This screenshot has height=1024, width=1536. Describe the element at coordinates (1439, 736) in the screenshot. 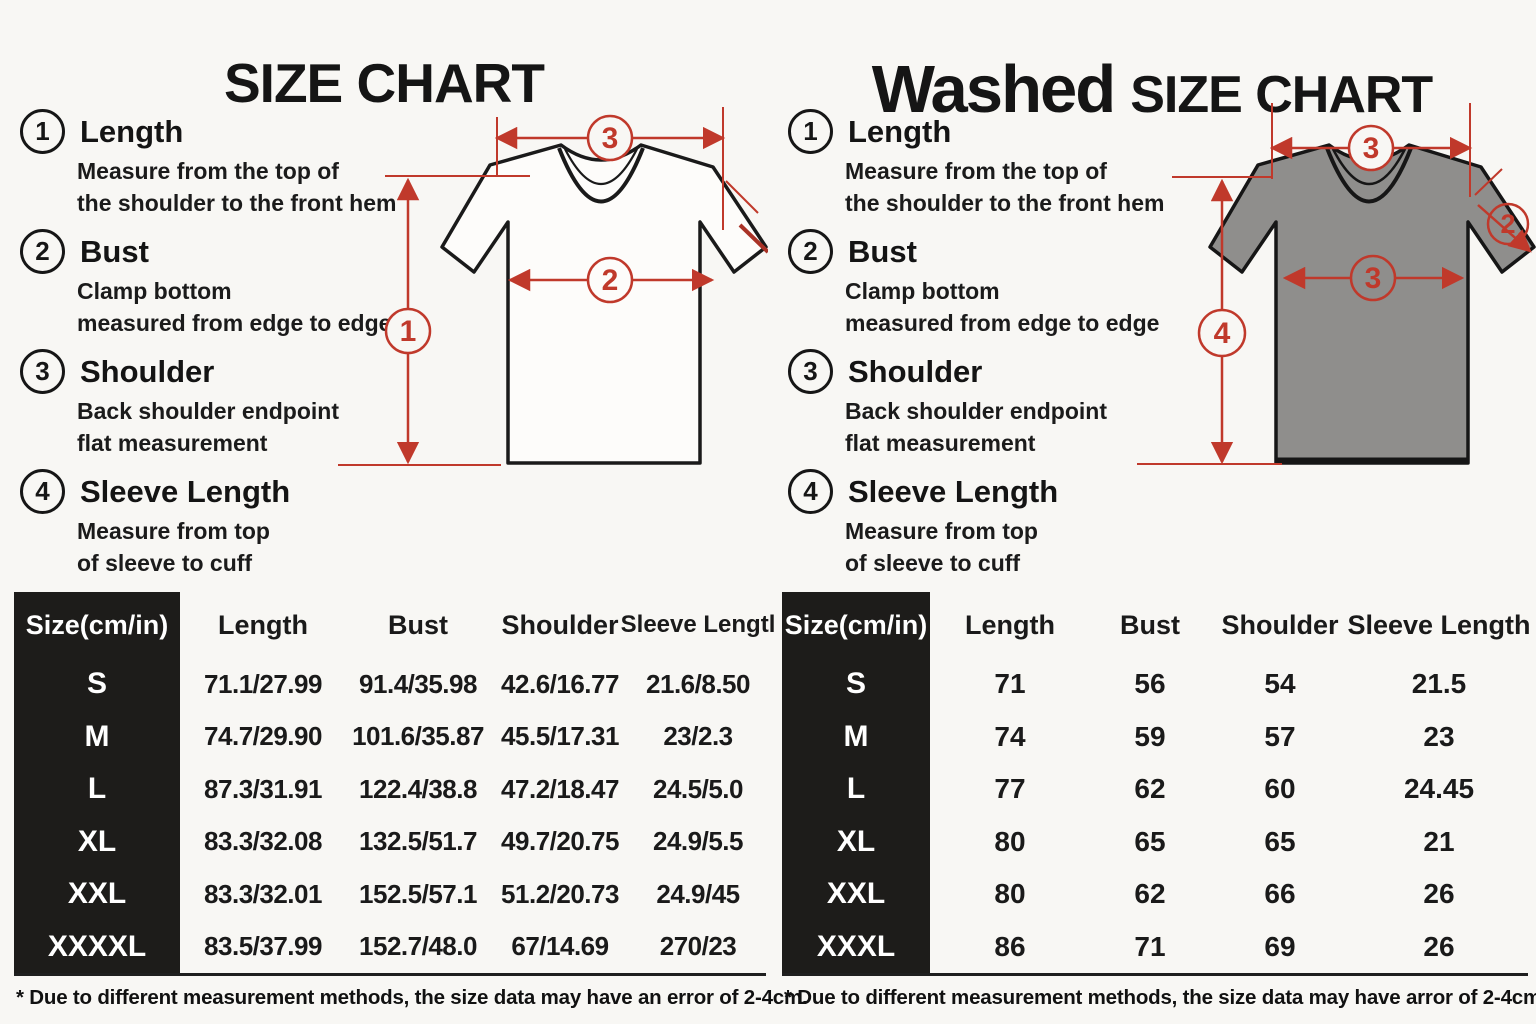

I see `sleeve-cell: 23` at that location.